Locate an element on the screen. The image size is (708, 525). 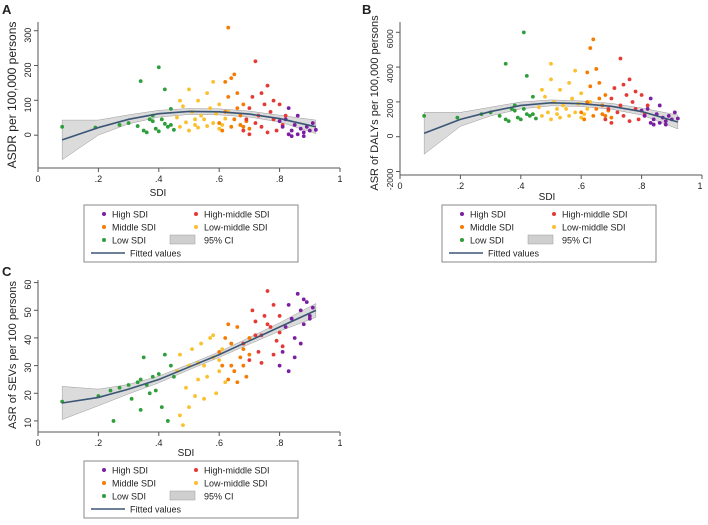
panel-b-fitted-line is located at coordinates (551, 118).